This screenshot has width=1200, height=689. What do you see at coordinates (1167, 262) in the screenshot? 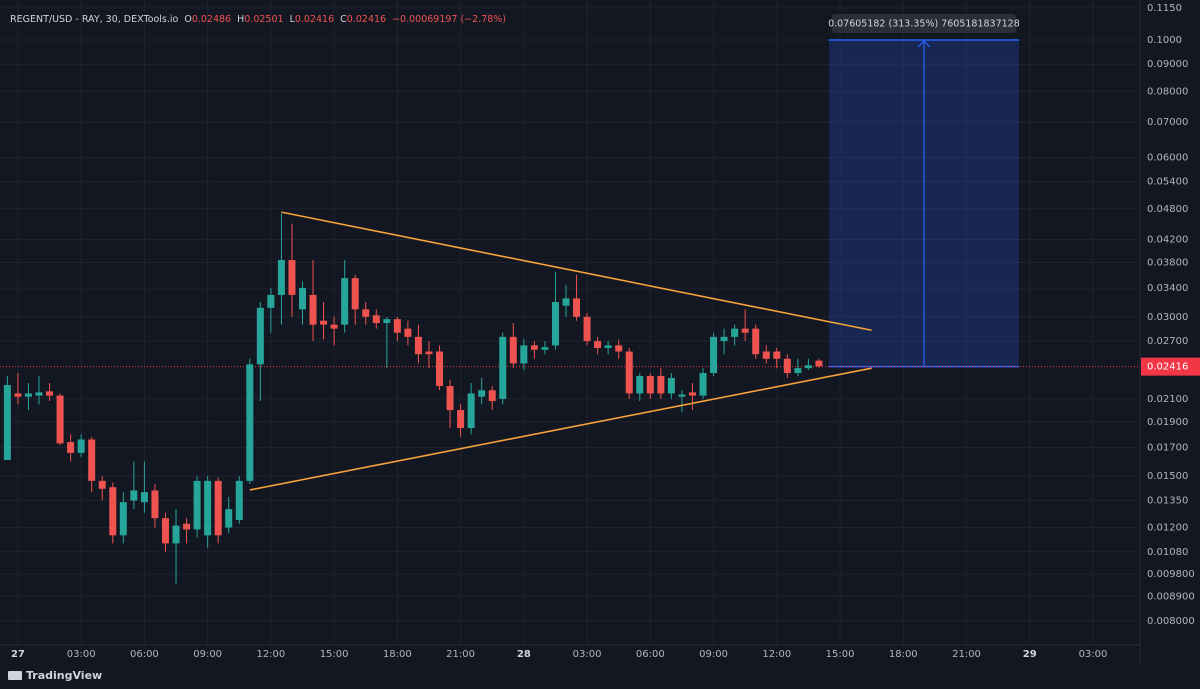
I see `y-tick-label: 0.03800` at bounding box center [1167, 262].